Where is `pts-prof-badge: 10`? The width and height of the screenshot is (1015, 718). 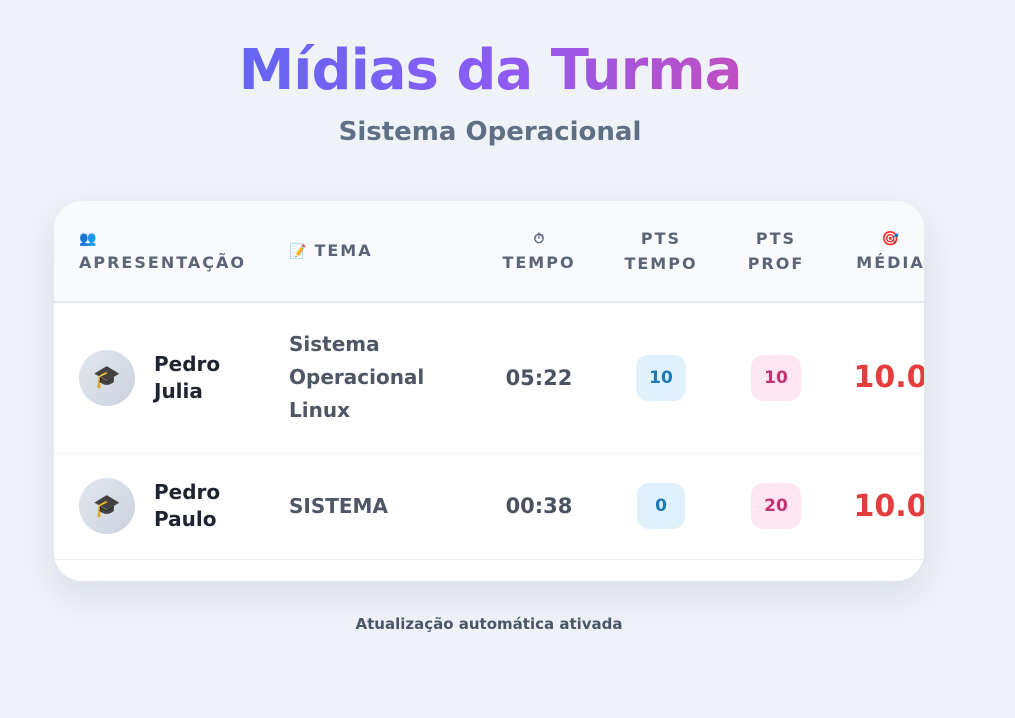
pts-prof-badge: 10 is located at coordinates (776, 377).